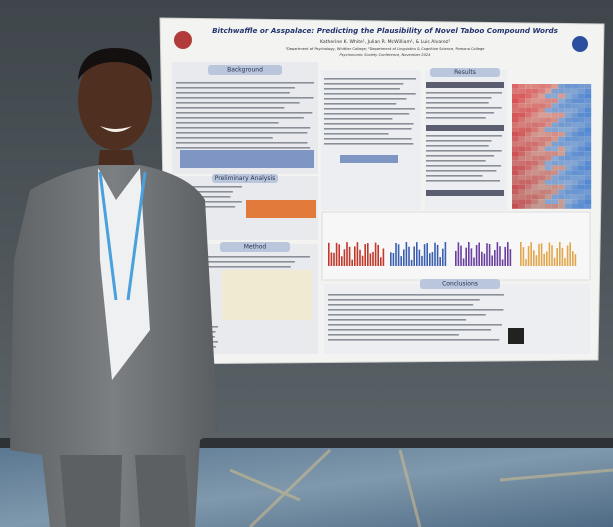 This screenshot has height=527, width=613. I want to click on qr-code, so click(516, 336).